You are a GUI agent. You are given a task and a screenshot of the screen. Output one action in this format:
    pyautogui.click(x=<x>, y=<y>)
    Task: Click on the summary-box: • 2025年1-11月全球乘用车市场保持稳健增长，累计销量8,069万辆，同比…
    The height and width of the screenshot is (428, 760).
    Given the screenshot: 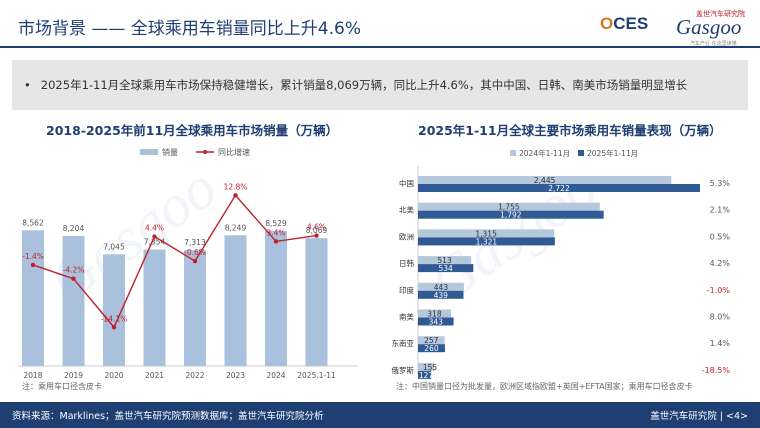 What is the action you would take?
    pyautogui.click(x=380, y=85)
    